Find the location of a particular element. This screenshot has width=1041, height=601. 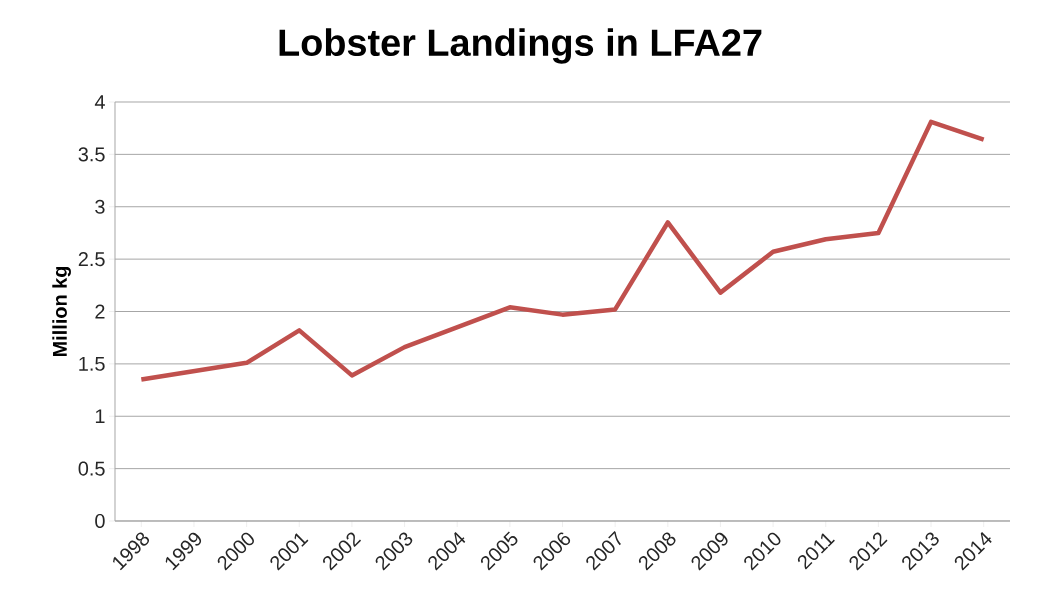

y-tick-label: 1.5 is located at coordinates (92, 363).